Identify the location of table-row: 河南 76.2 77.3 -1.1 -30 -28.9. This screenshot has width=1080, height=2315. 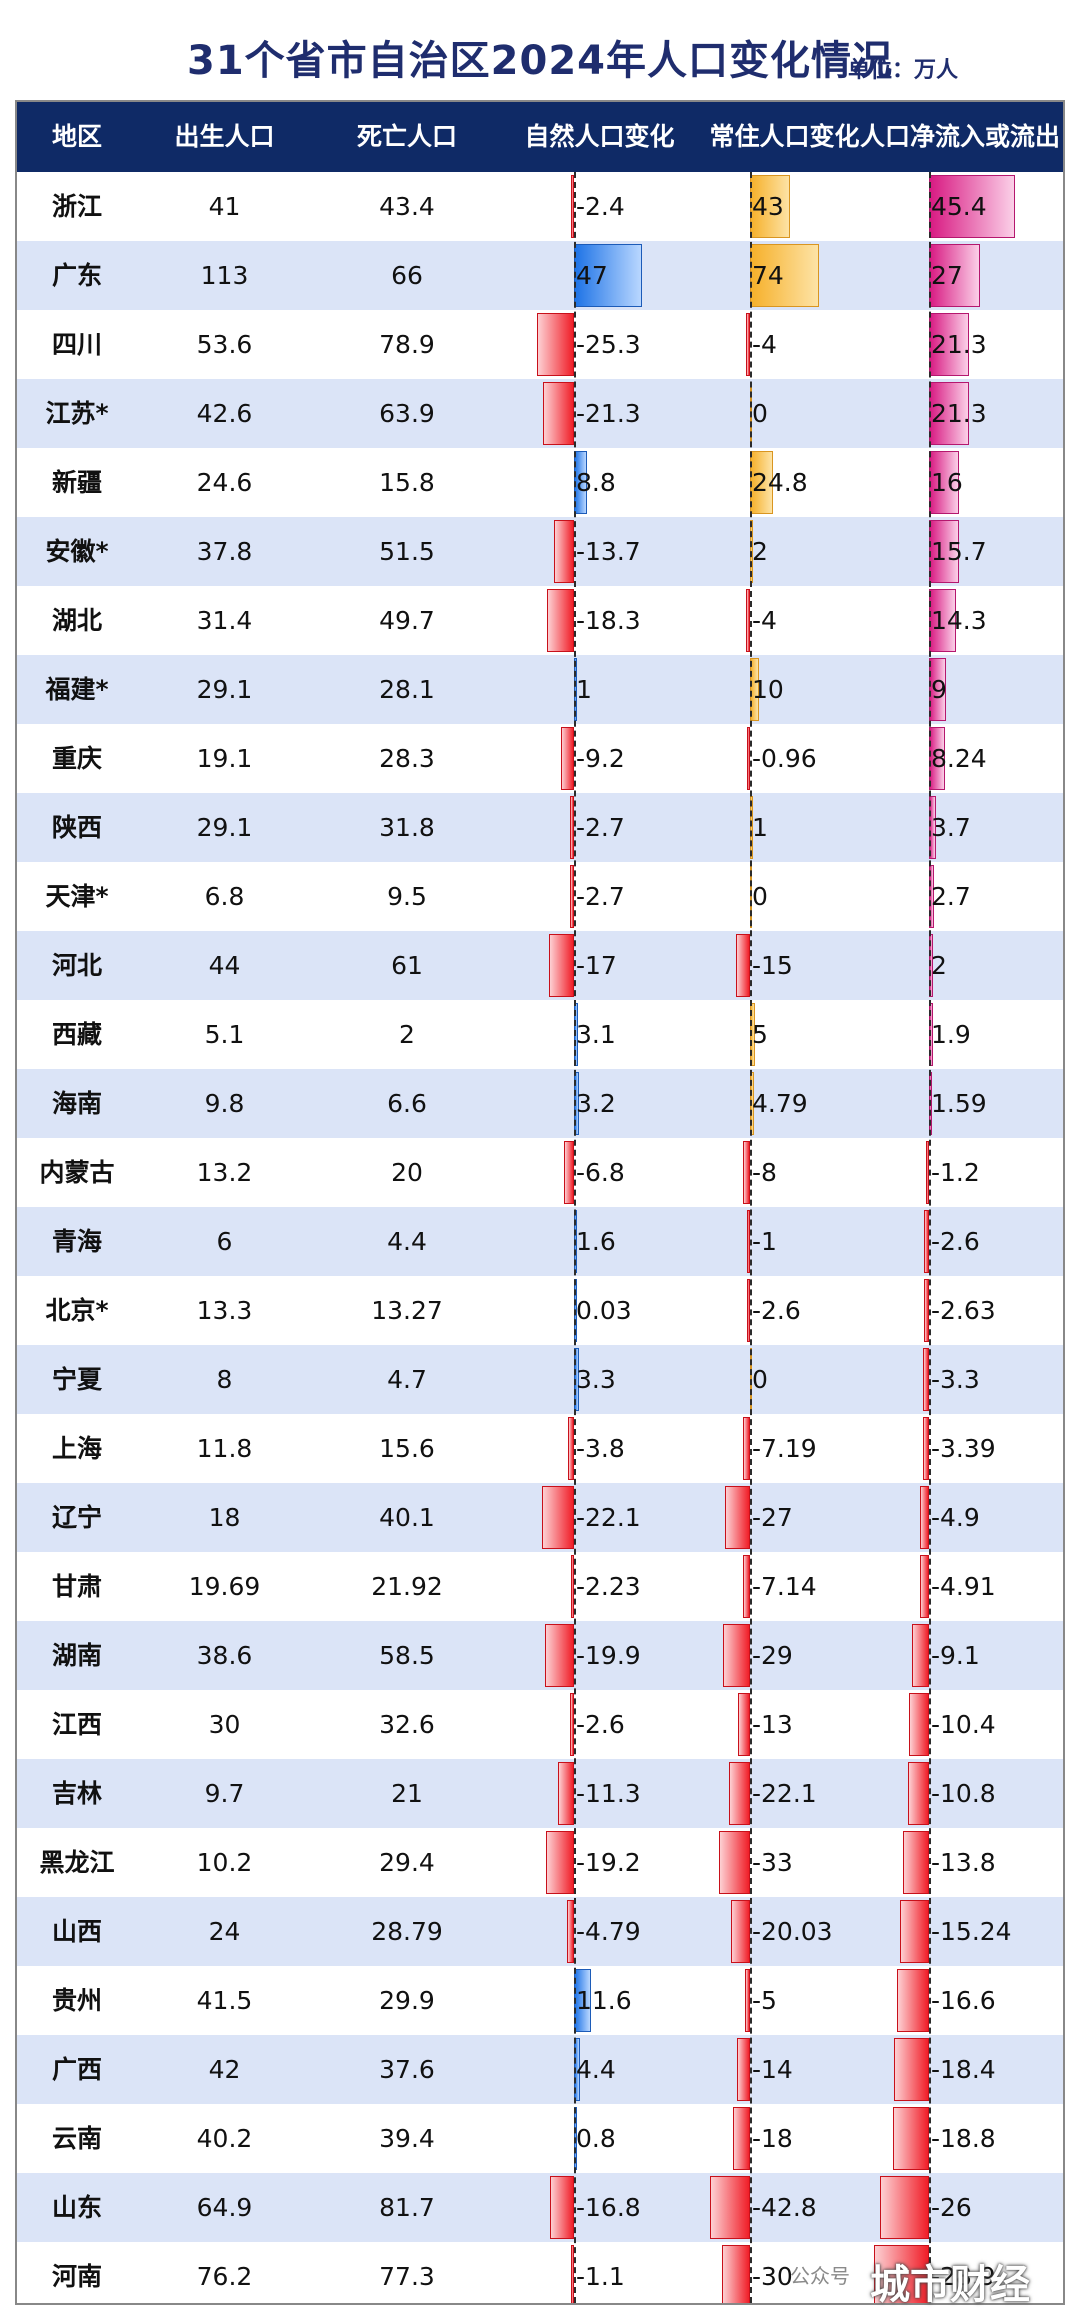
(540, 2272).